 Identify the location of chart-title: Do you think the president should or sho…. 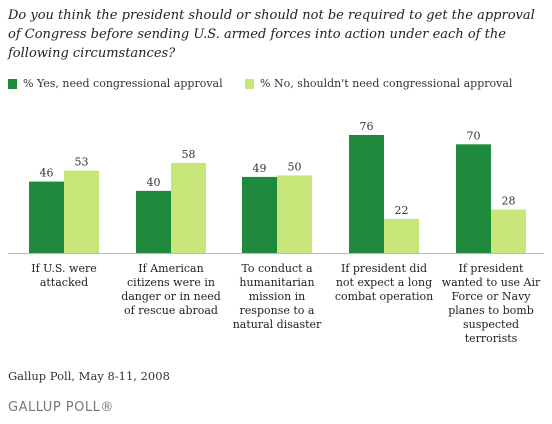
(271, 34).